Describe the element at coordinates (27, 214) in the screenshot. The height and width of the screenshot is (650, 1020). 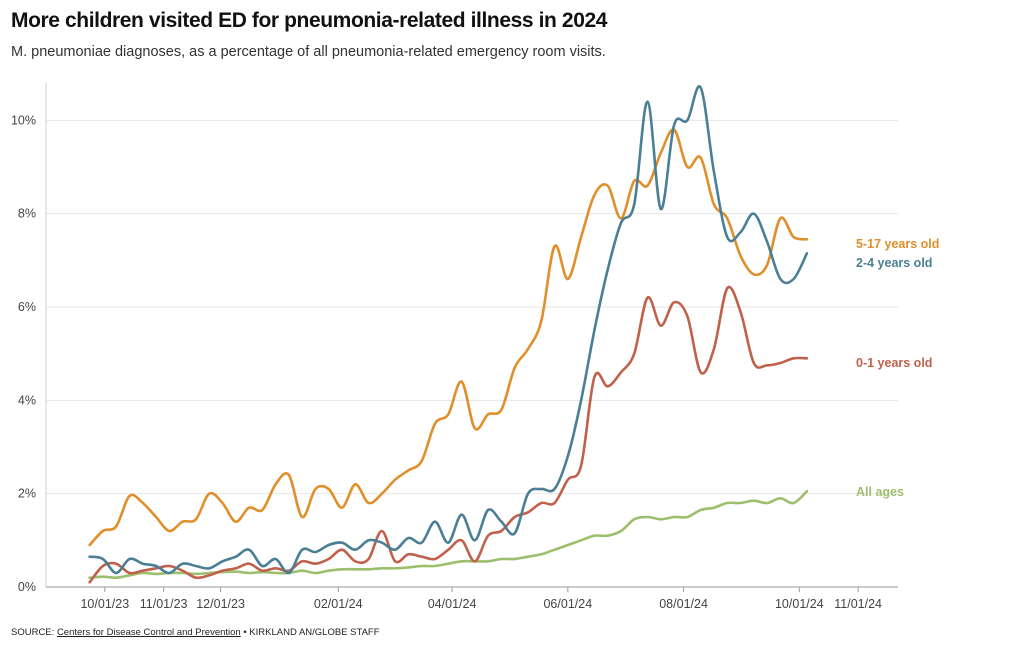
I see `y-tick-label: 8%` at that location.